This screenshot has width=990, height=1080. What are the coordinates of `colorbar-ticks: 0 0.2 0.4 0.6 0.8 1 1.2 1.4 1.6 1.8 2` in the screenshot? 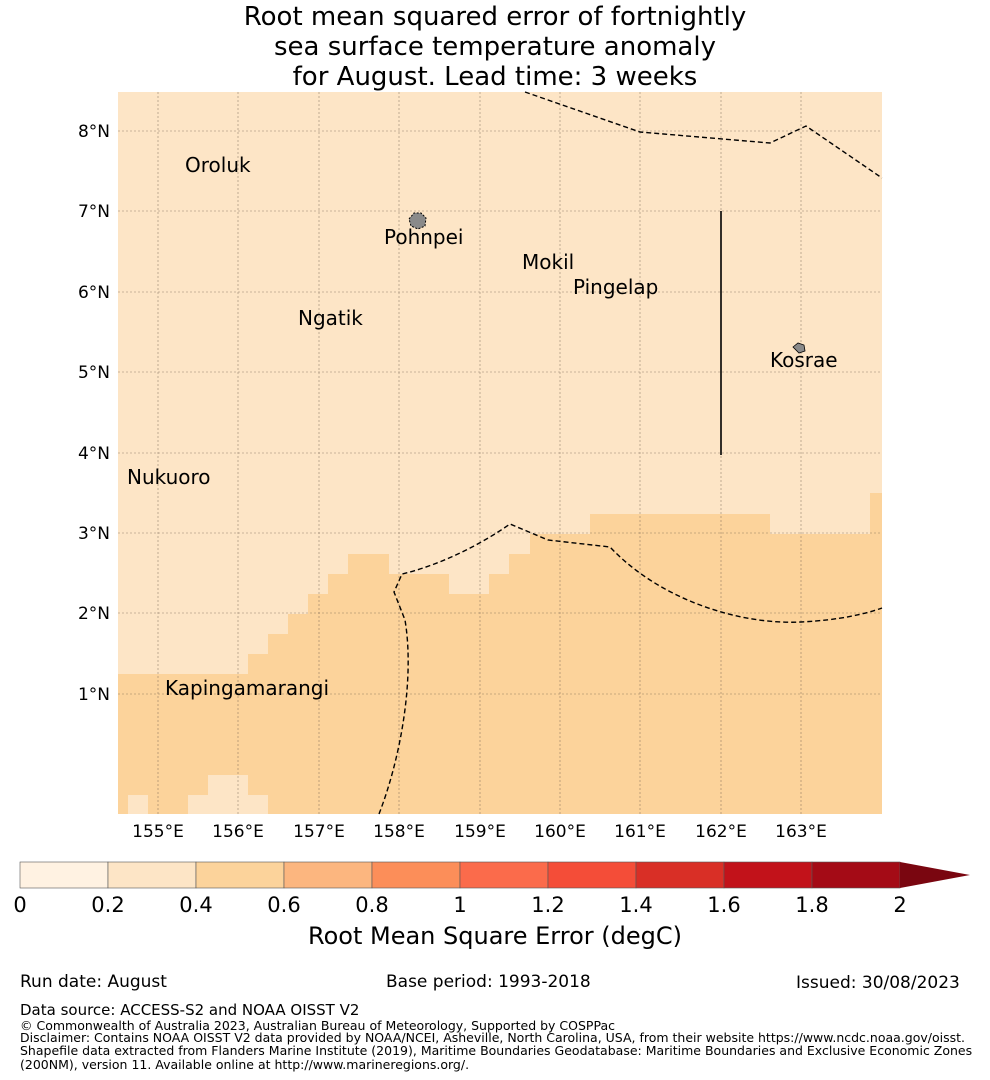 It's located at (459, 905).